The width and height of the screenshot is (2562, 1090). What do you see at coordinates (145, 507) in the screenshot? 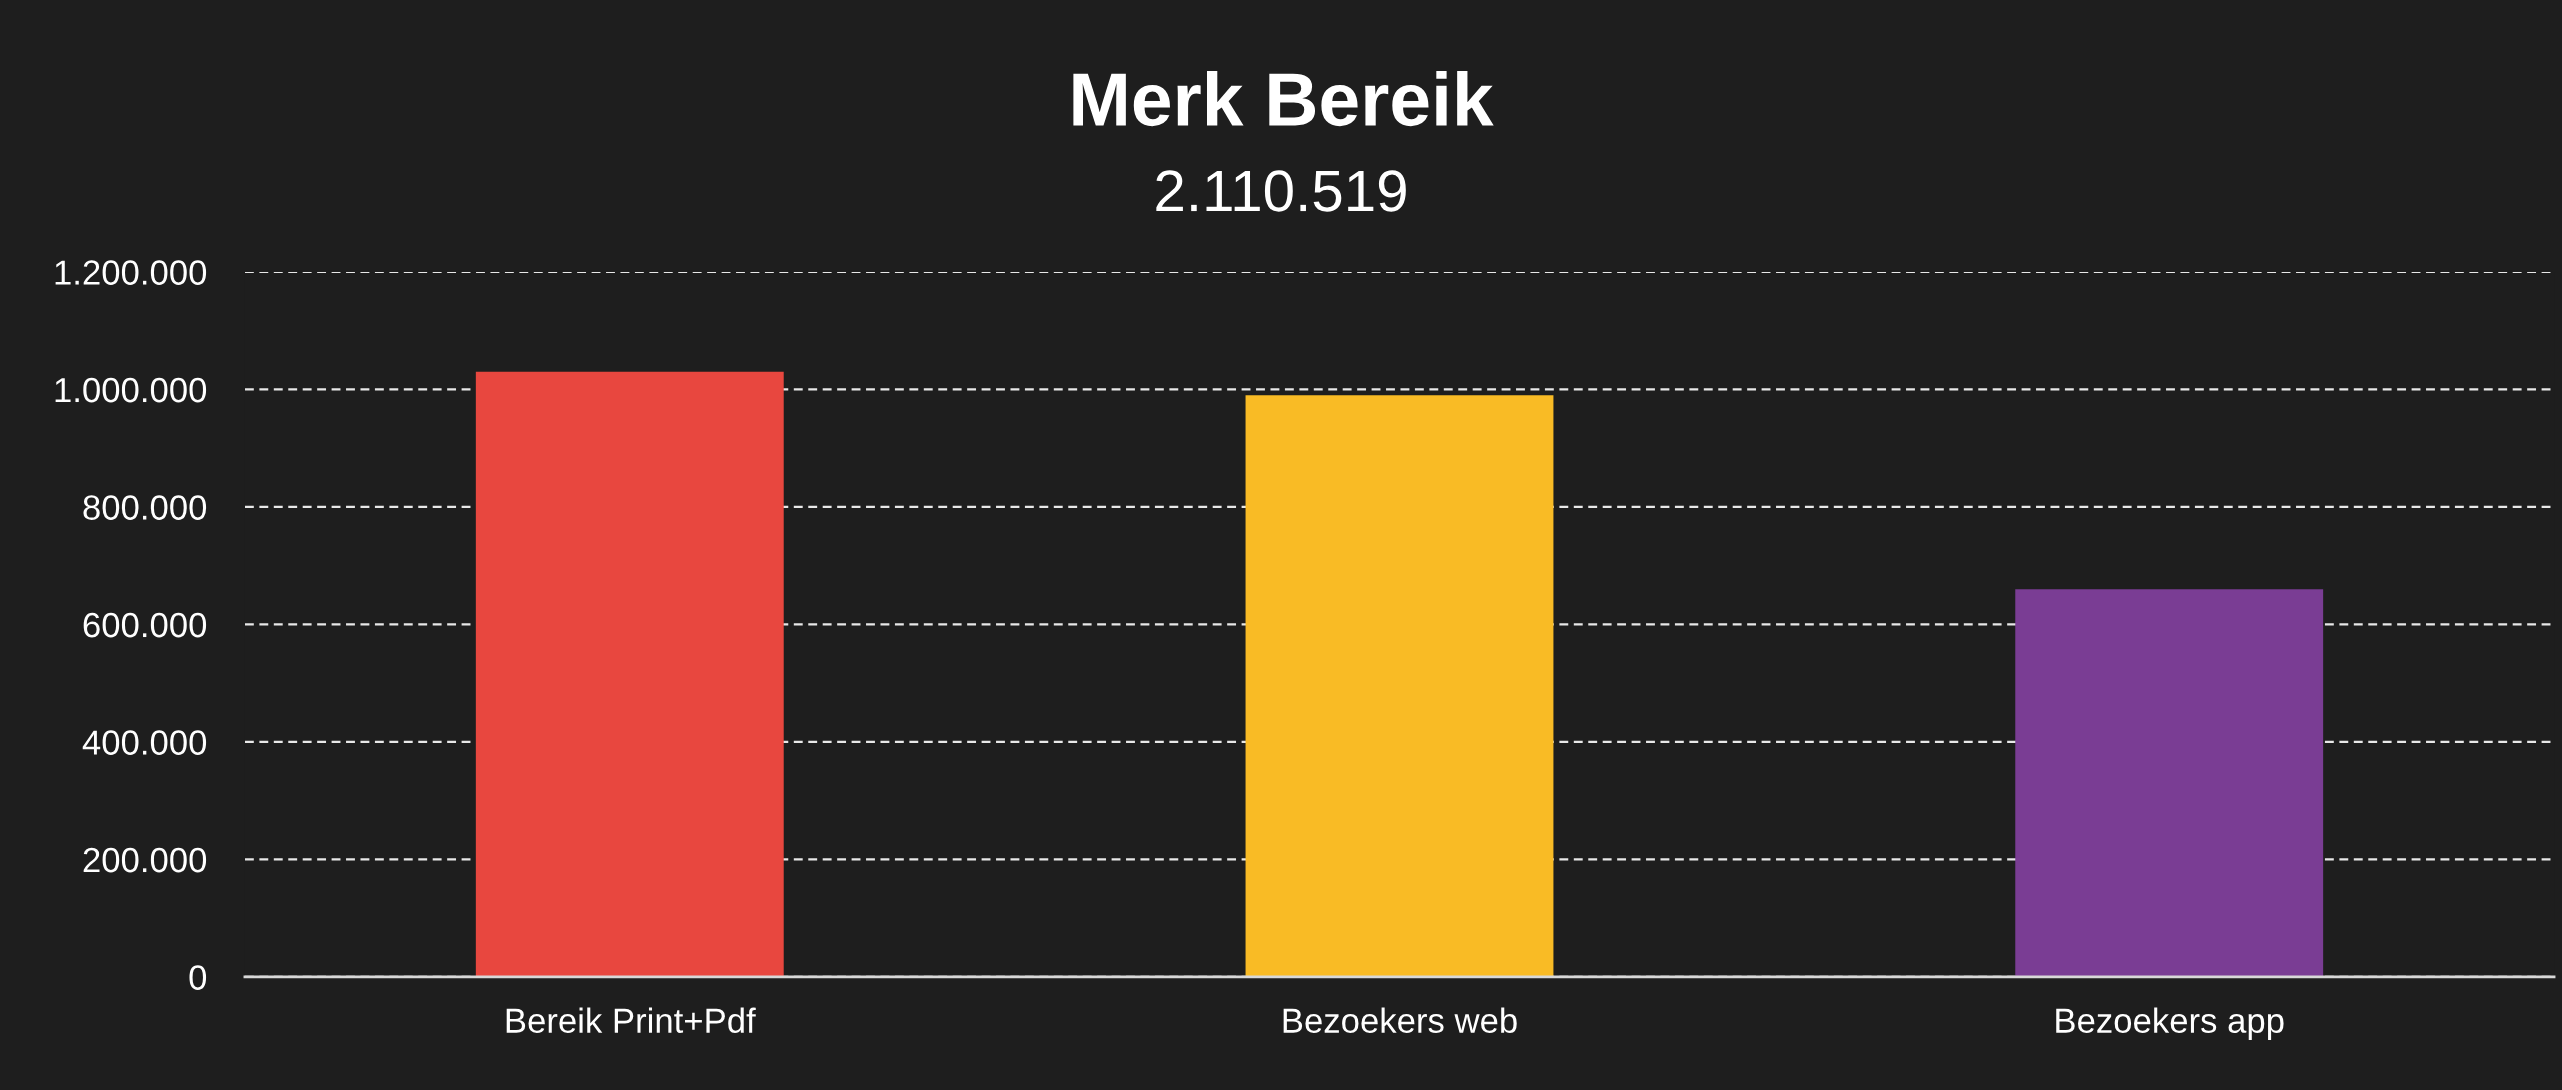
I see `y-tick-label: 800.000` at bounding box center [145, 507].